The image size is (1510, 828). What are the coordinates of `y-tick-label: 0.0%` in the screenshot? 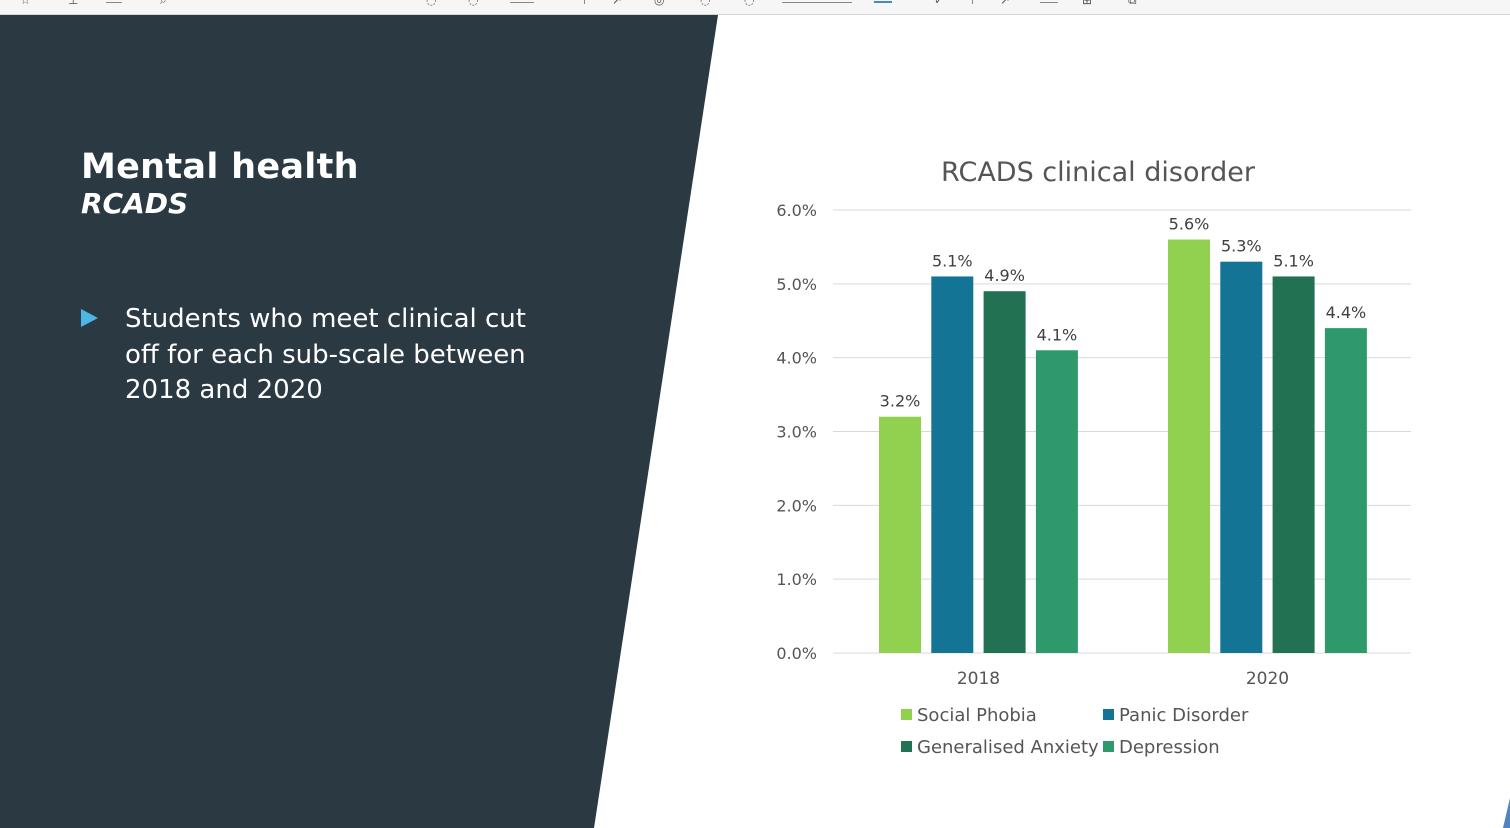 It's located at (796, 653).